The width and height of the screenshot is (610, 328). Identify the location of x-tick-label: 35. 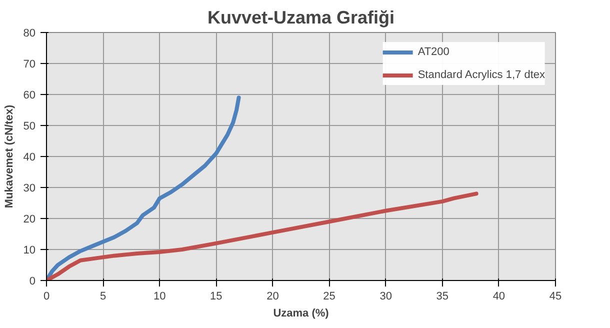
(442, 296).